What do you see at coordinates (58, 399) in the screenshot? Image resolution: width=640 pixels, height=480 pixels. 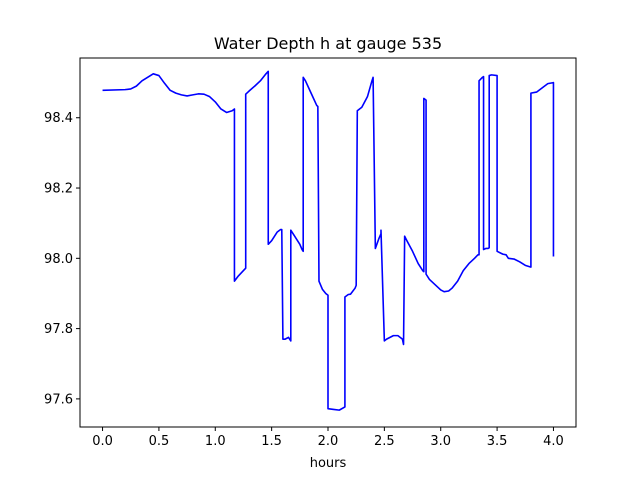 I see `y-tick-label: 97.6` at bounding box center [58, 399].